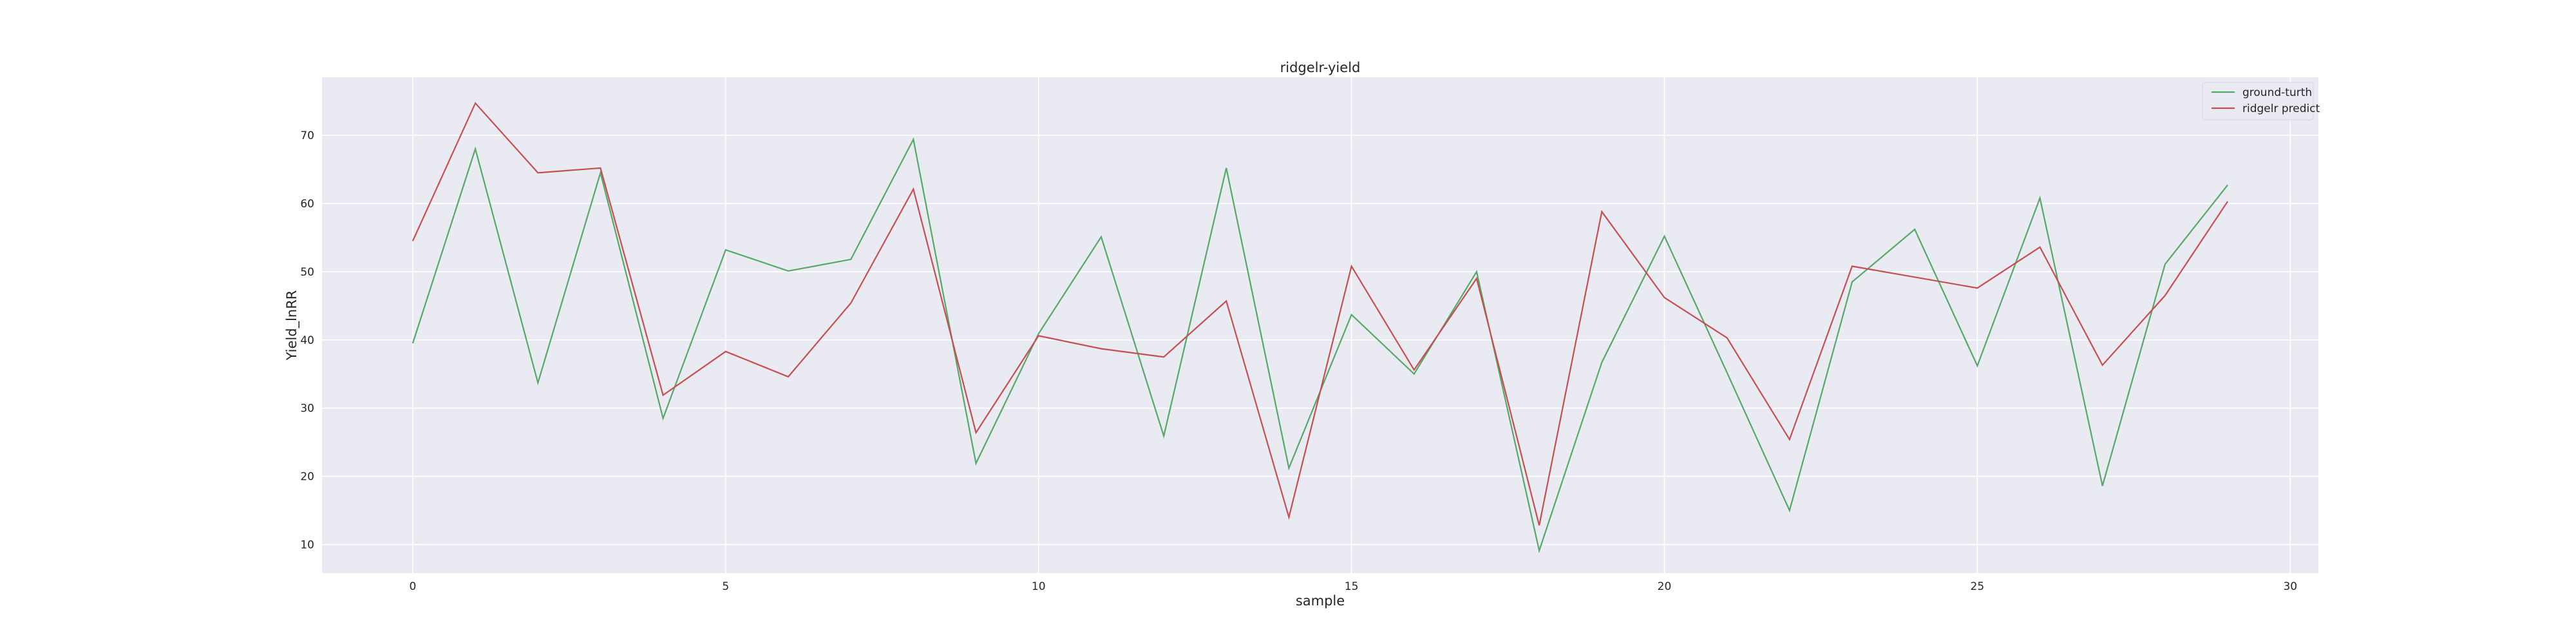 The width and height of the screenshot is (2576, 644). I want to click on y-tick-label: 40, so click(307, 340).